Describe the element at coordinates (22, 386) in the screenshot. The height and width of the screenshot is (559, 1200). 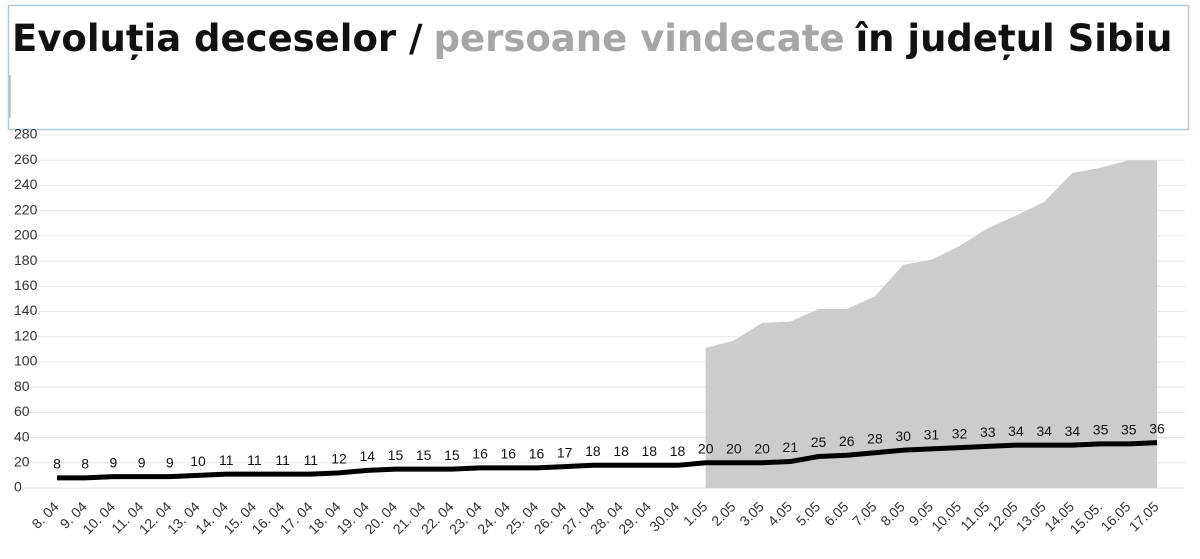
I see `y-tick-label: 80` at that location.